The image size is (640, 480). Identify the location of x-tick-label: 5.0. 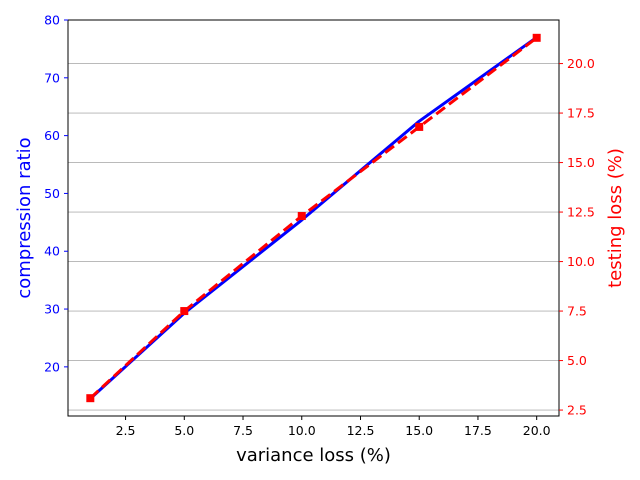
(184, 430).